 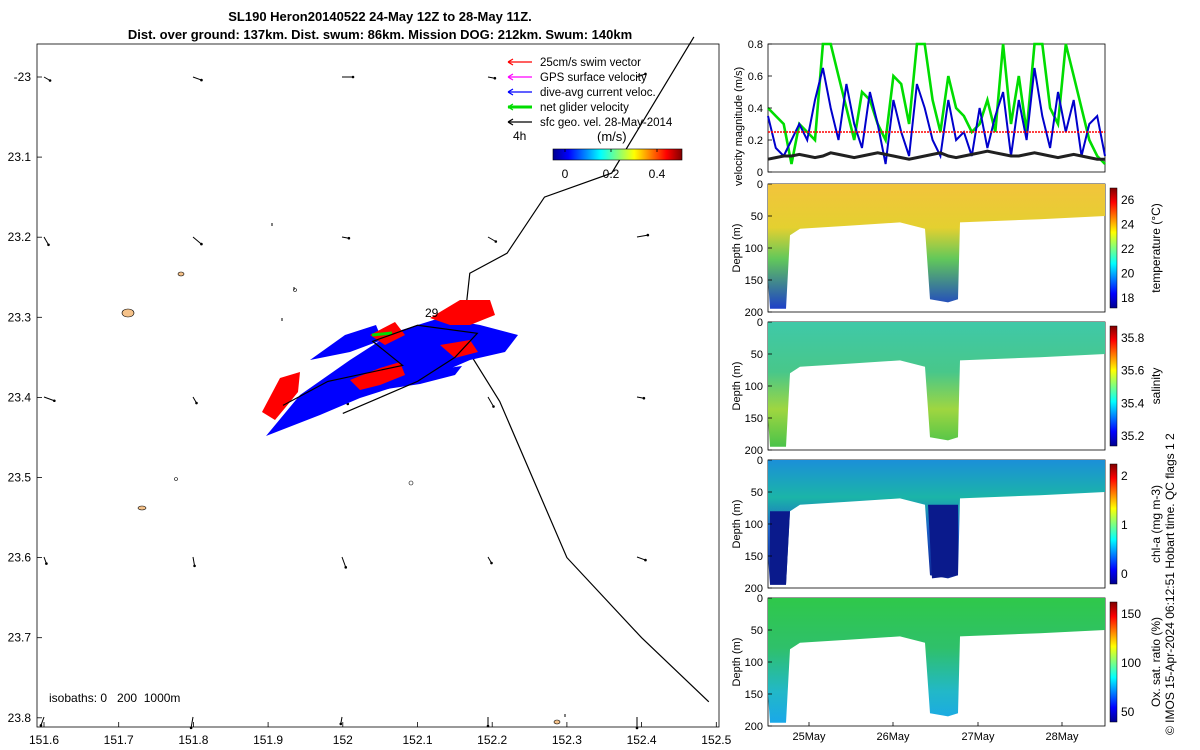 I want to click on section-colorbar-tick-label: 100, so click(x=1131, y=663).